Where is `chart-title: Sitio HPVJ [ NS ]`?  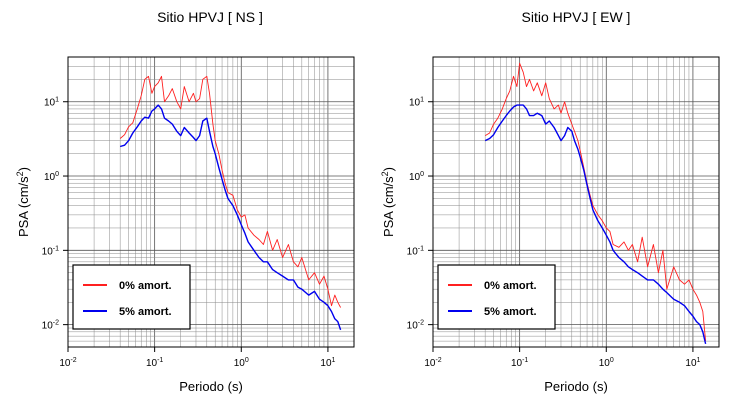
chart-title: Sitio HPVJ [ NS ] is located at coordinates (210, 17).